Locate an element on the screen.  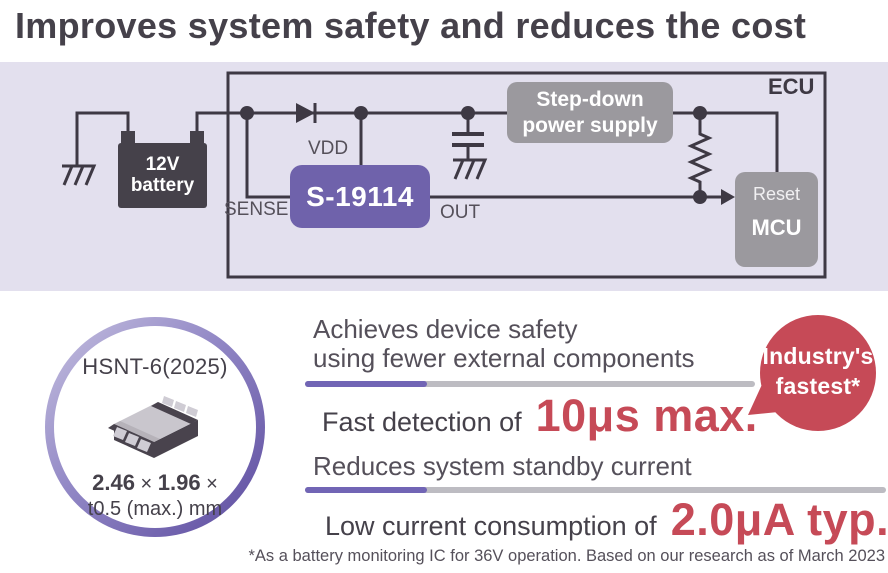
feature1-heading-line2: using fewer external components is located at coordinates (504, 358).